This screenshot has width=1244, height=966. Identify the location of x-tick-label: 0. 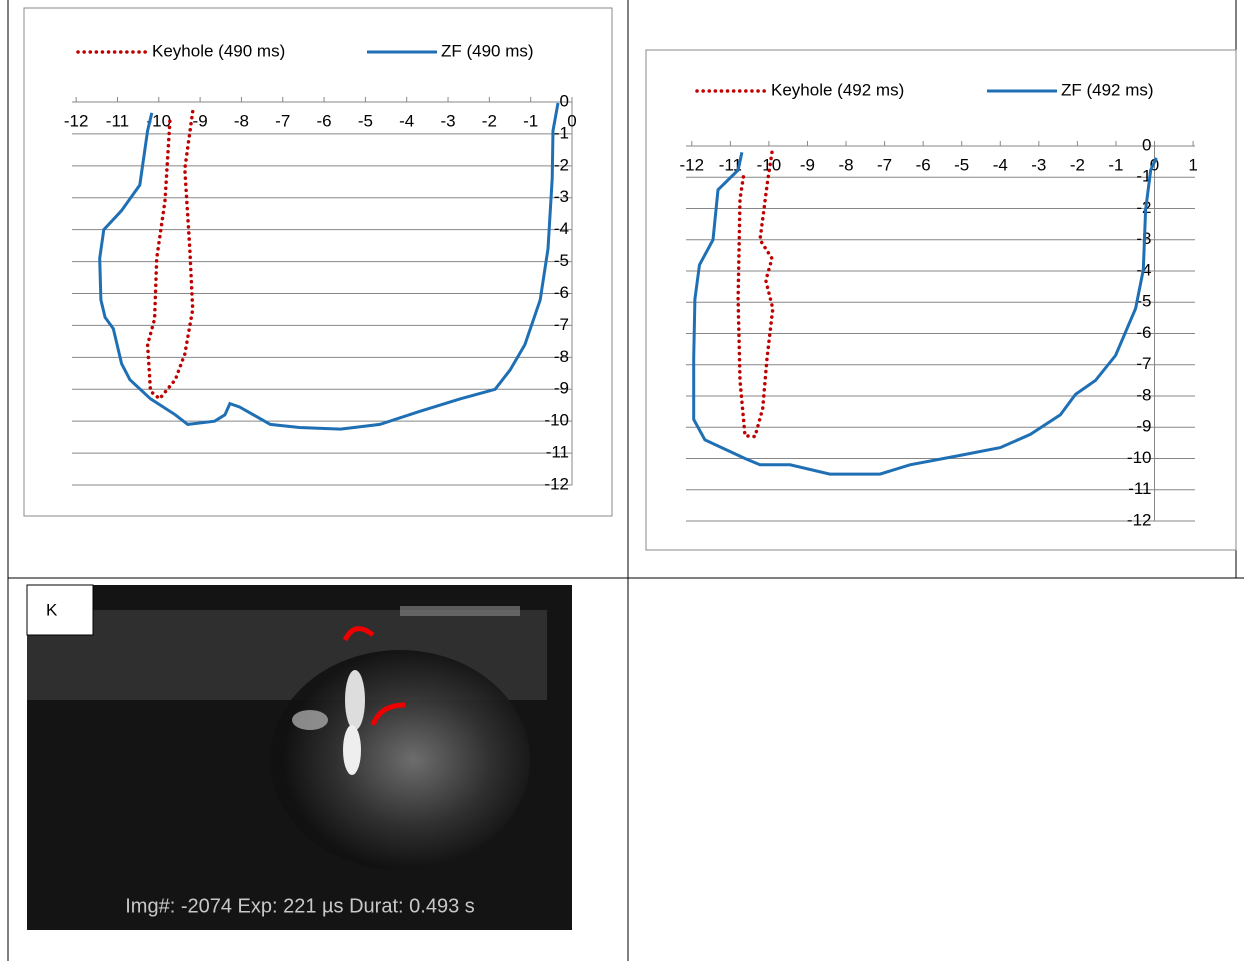
(571, 120).